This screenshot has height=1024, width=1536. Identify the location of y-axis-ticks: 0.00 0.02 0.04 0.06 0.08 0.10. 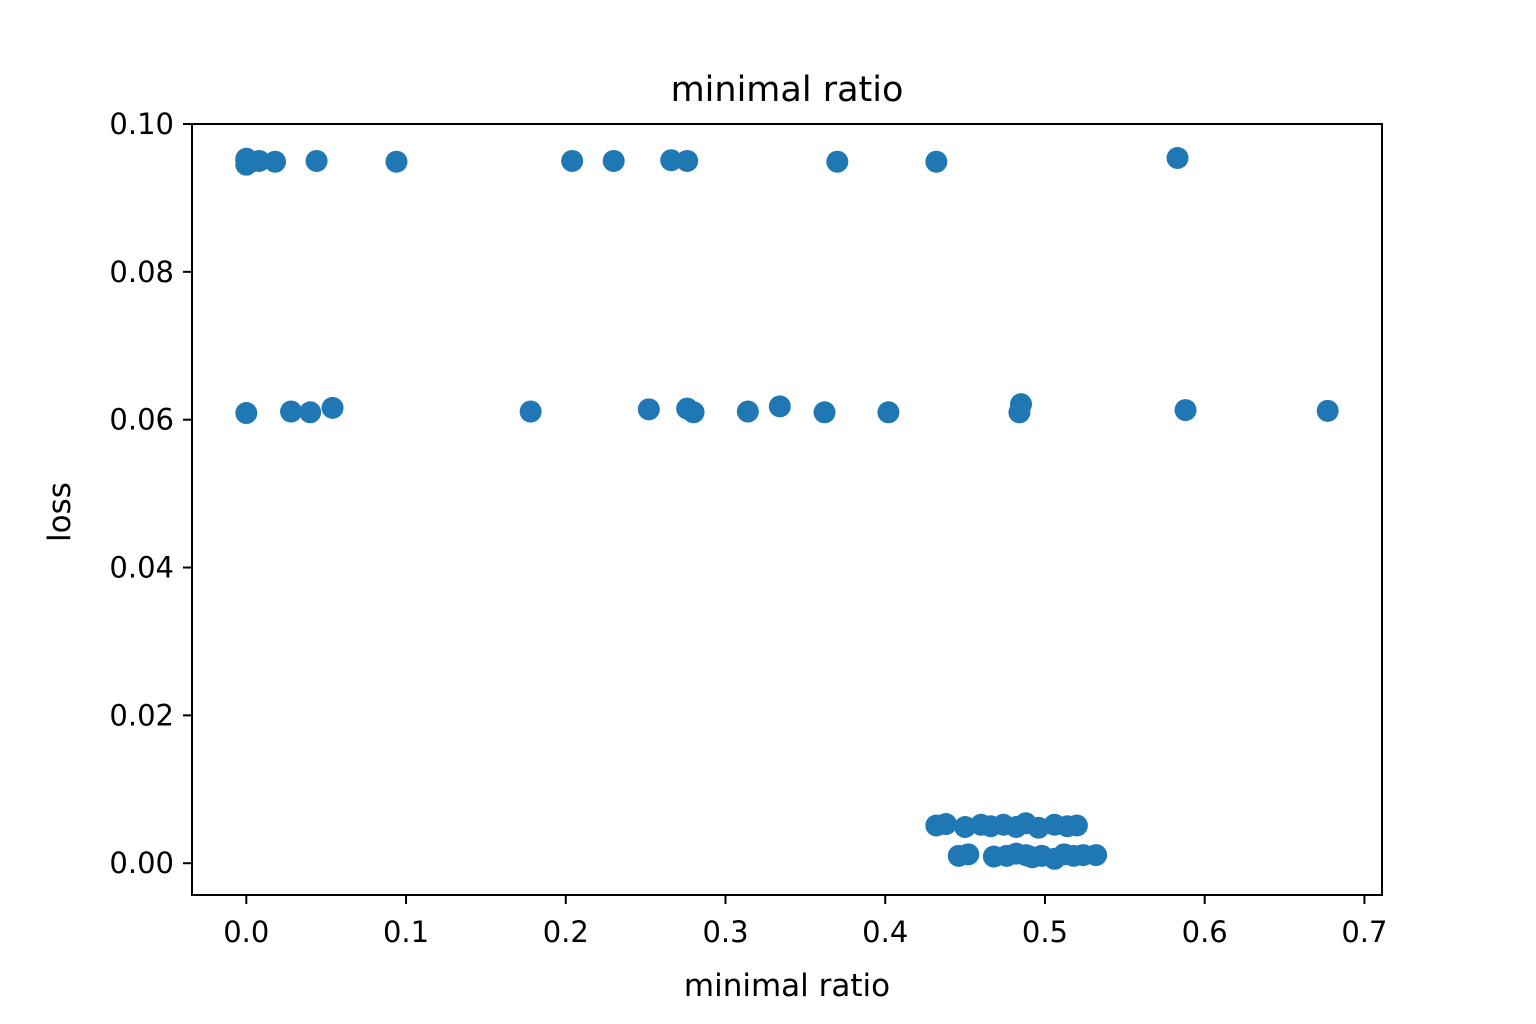
(150, 493).